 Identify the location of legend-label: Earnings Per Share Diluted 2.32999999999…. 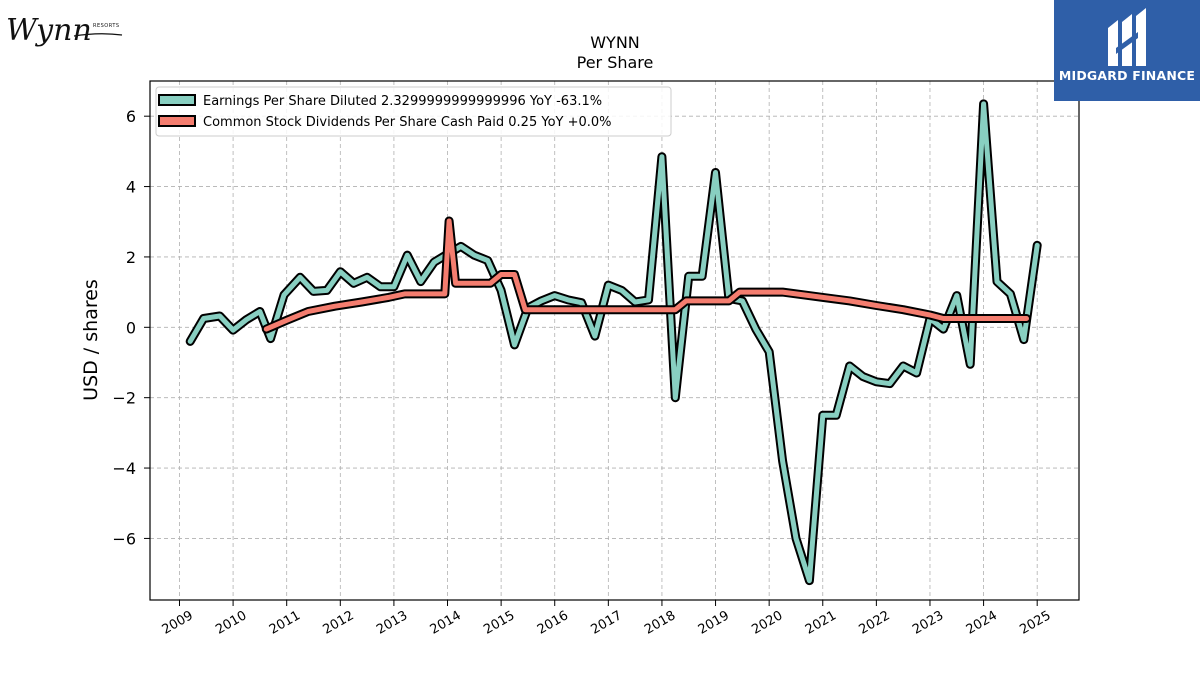
(402, 101).